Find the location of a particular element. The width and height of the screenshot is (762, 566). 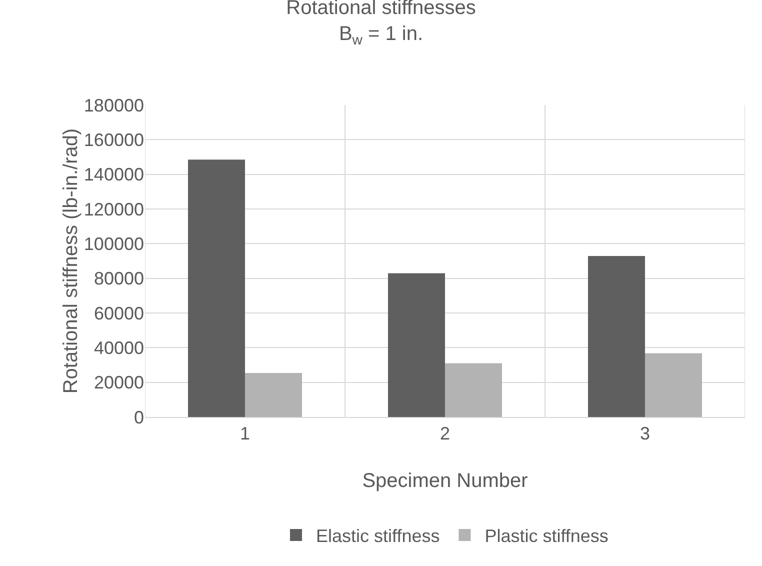

y-tick-label: 80000 is located at coordinates (119, 278).